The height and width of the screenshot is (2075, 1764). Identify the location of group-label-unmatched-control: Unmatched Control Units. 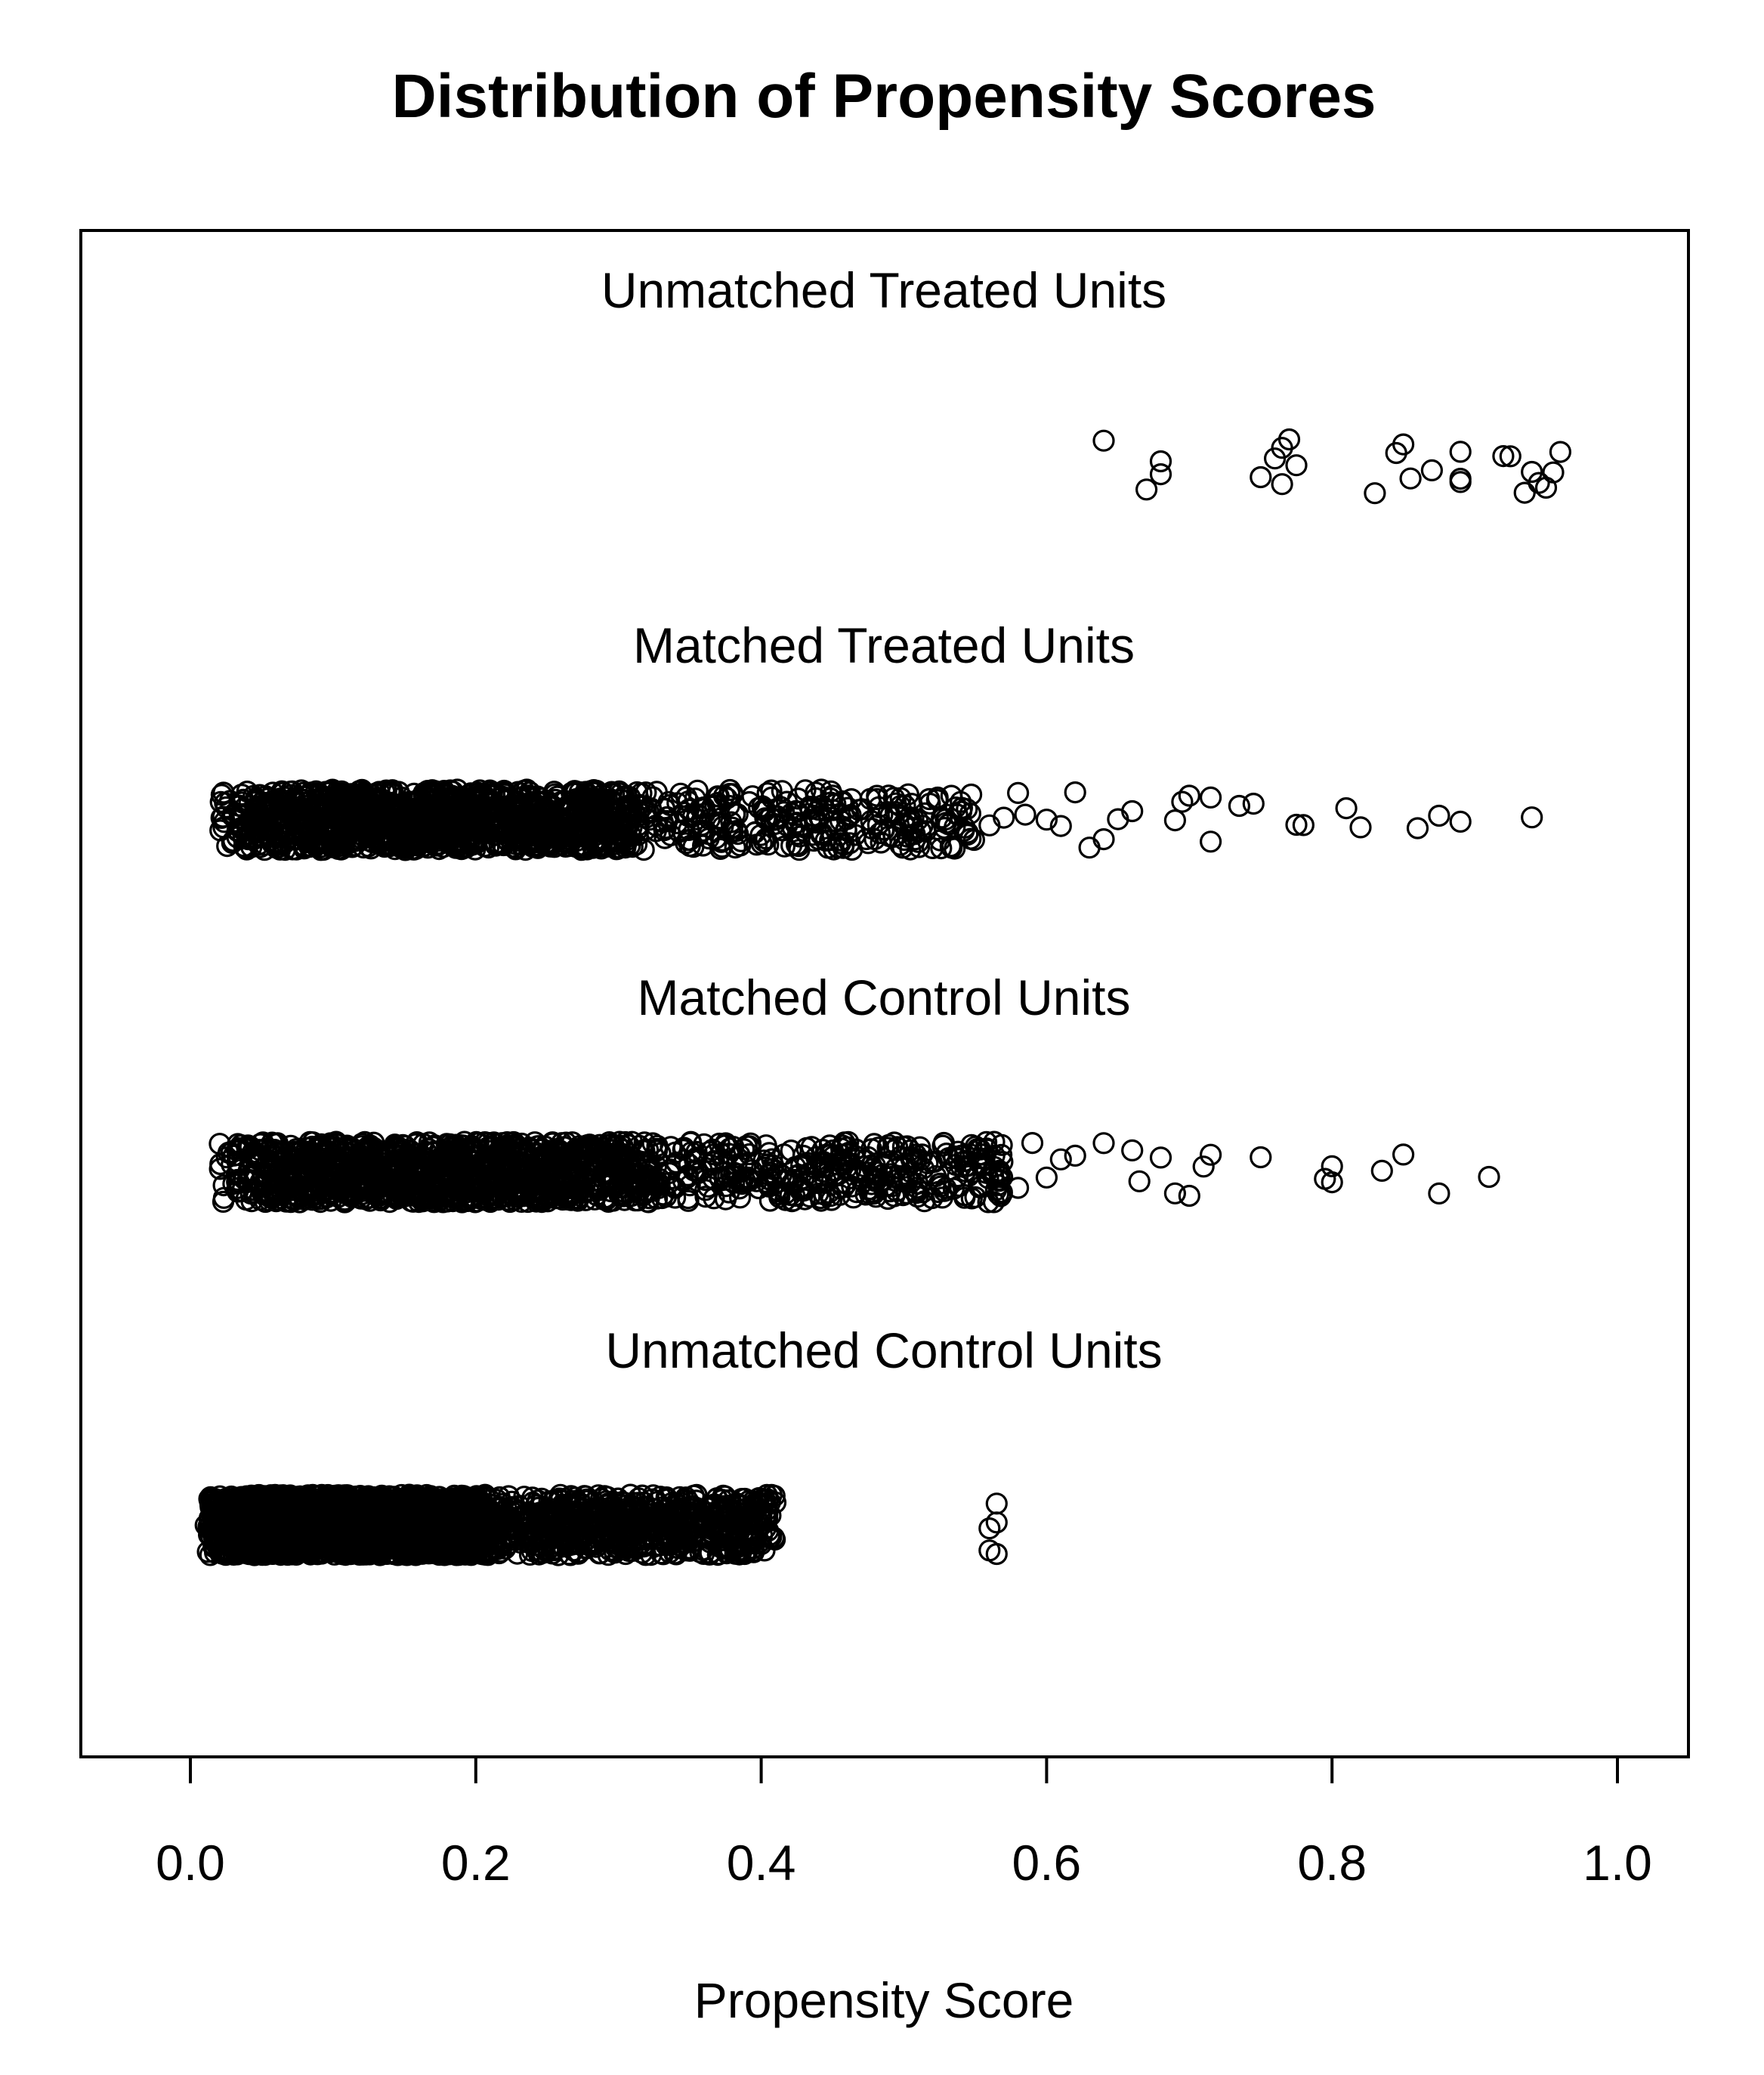
(883, 1350).